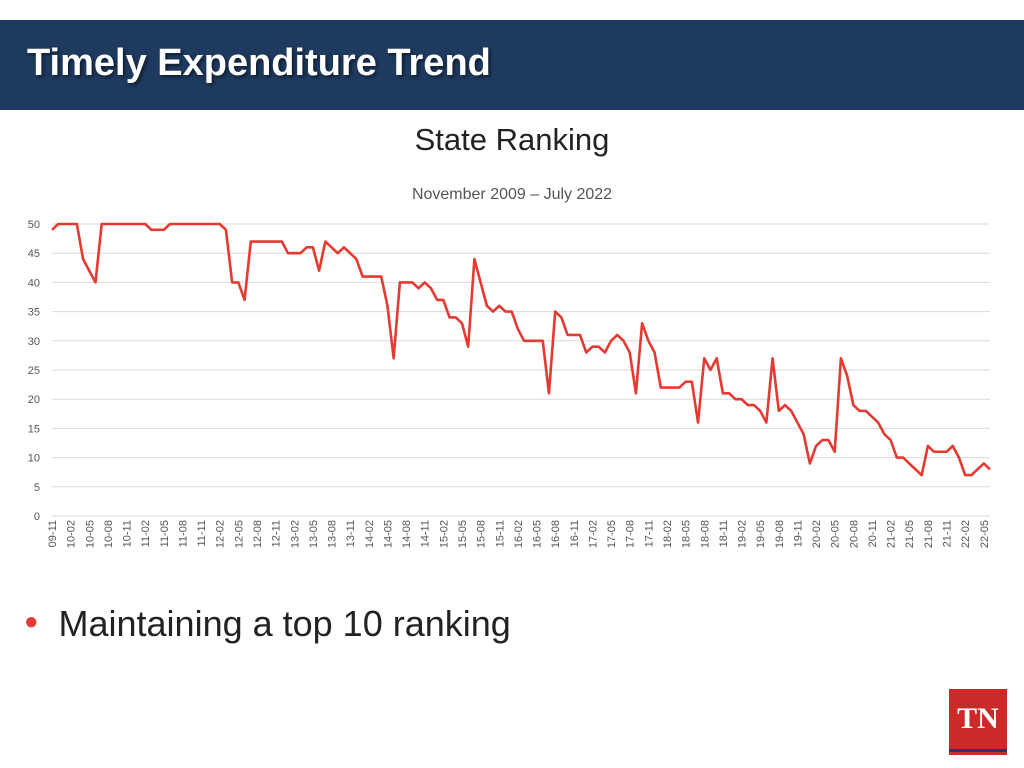 The image size is (1024, 768). I want to click on x-tick-label: 14-05, so click(388, 534).